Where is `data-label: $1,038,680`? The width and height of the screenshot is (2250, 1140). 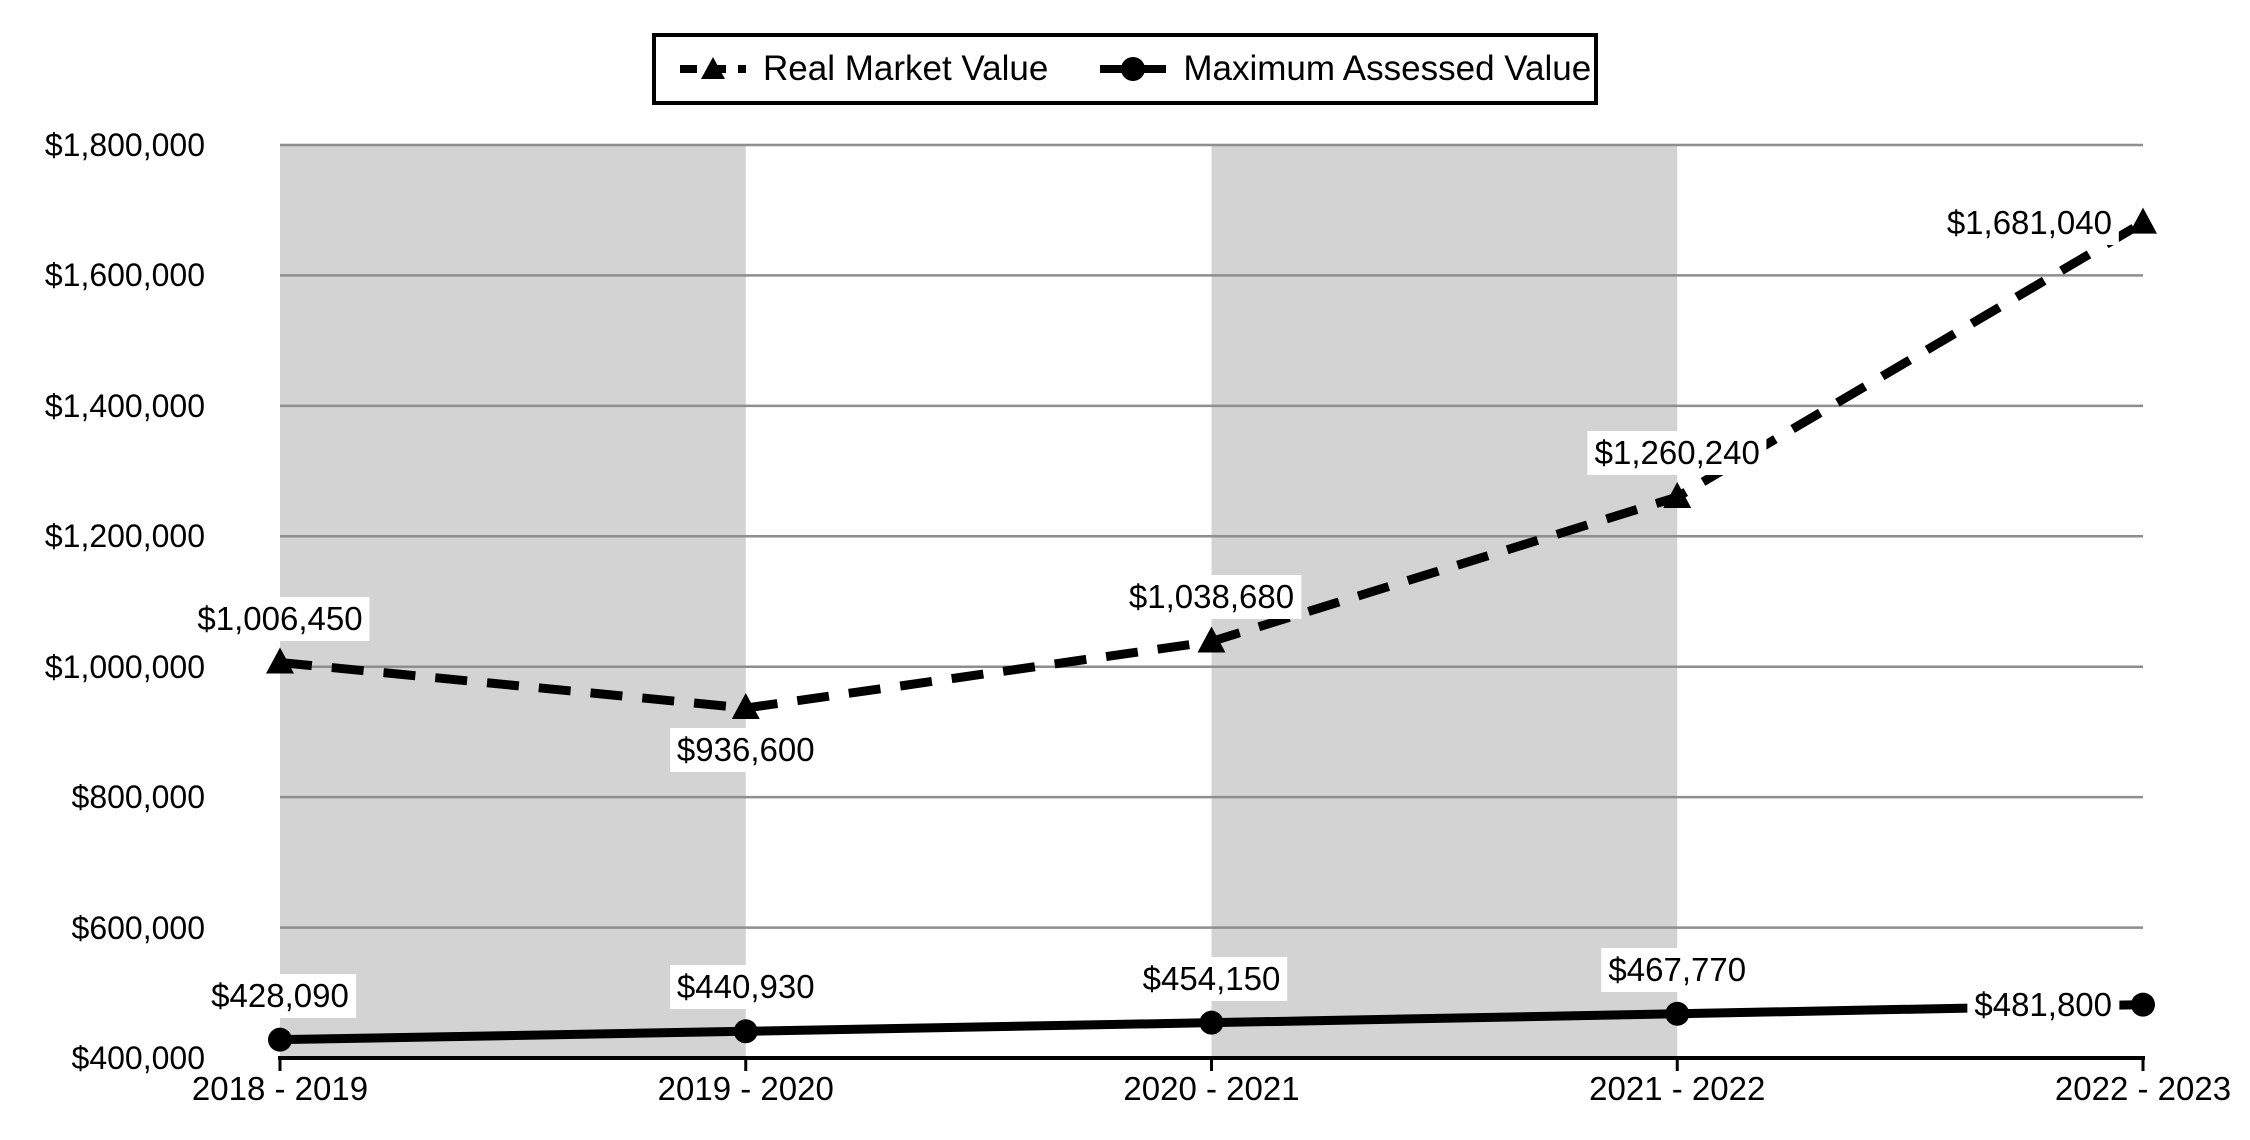 data-label: $1,038,680 is located at coordinates (1211, 597).